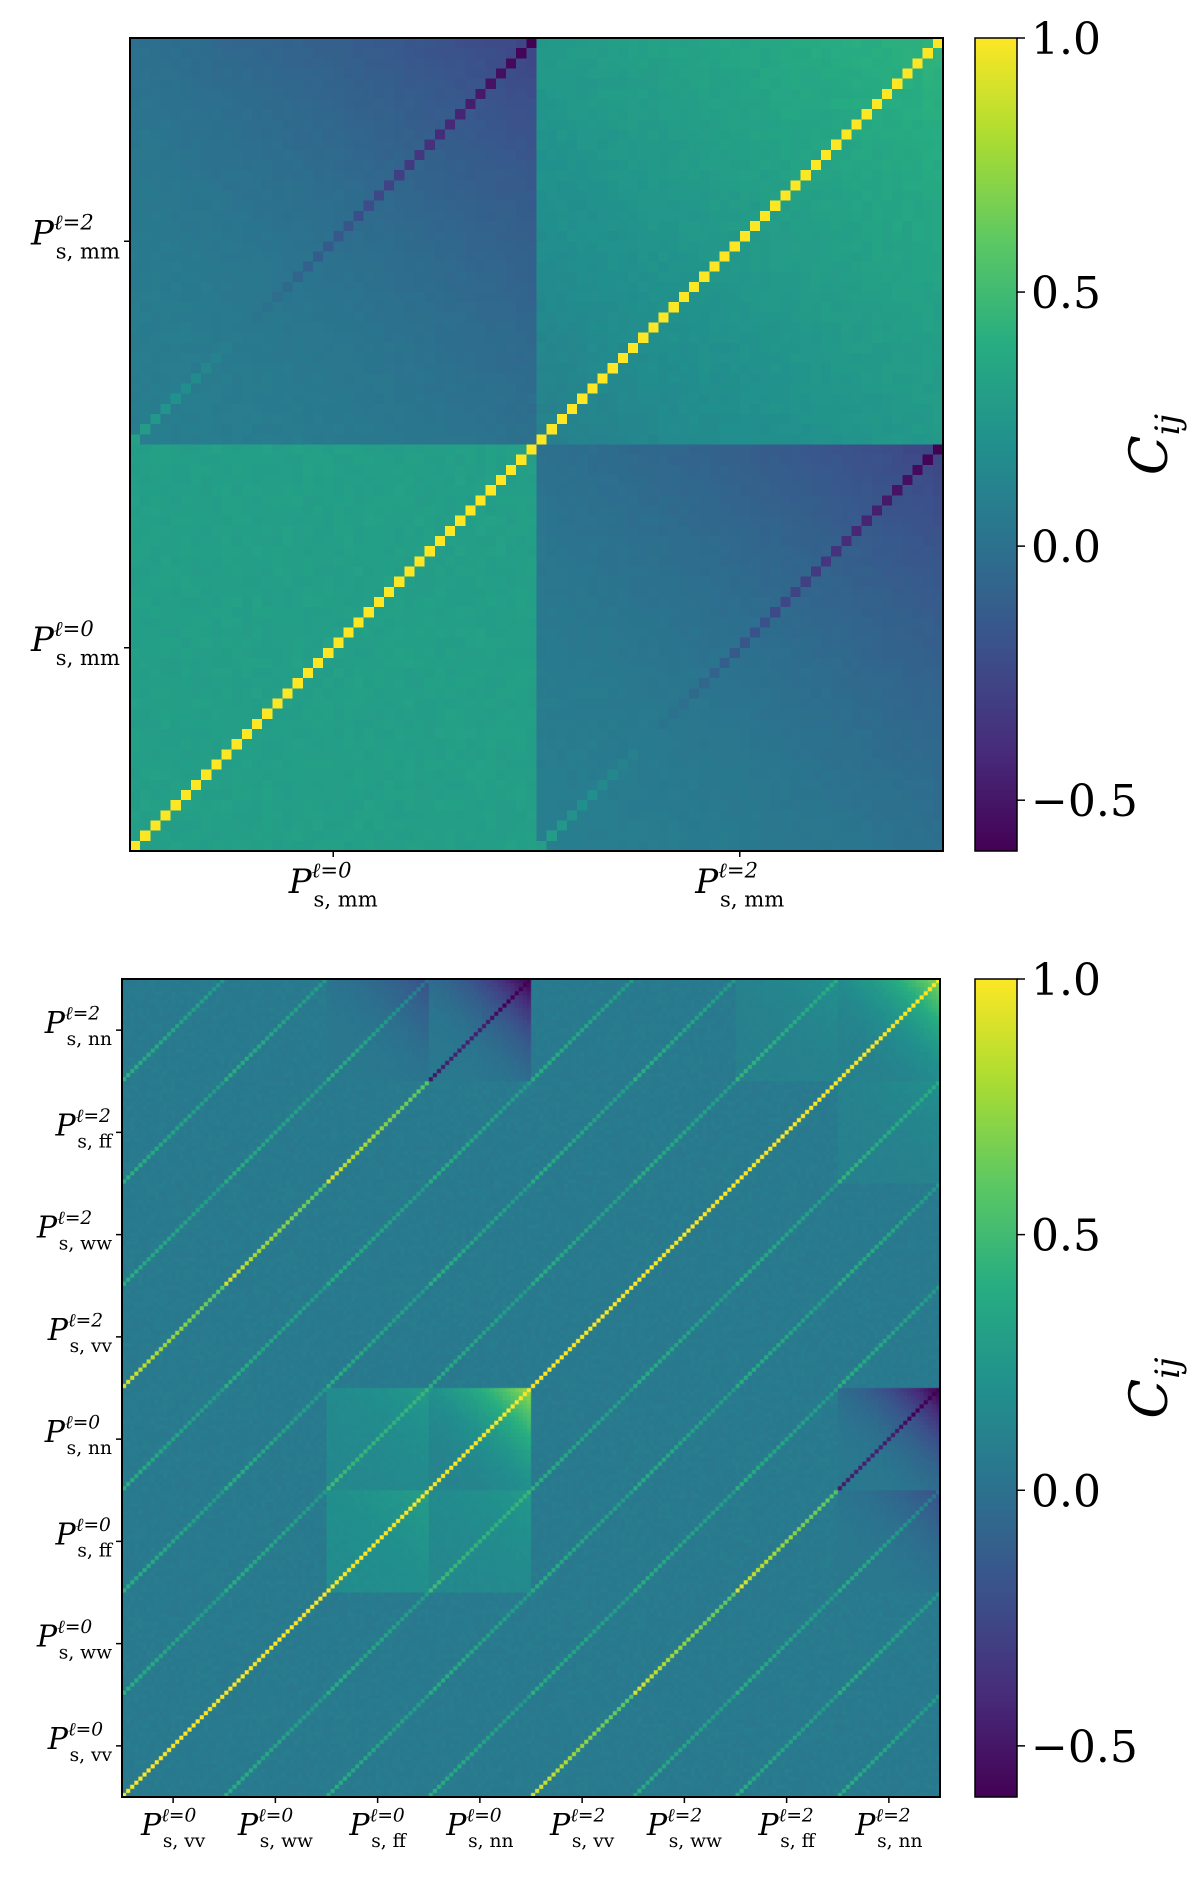 The height and width of the screenshot is (1886, 1200). Describe the element at coordinates (582, 1829) in the screenshot. I see `x-tick-label-4: Pℓ=2 s, vv` at that location.